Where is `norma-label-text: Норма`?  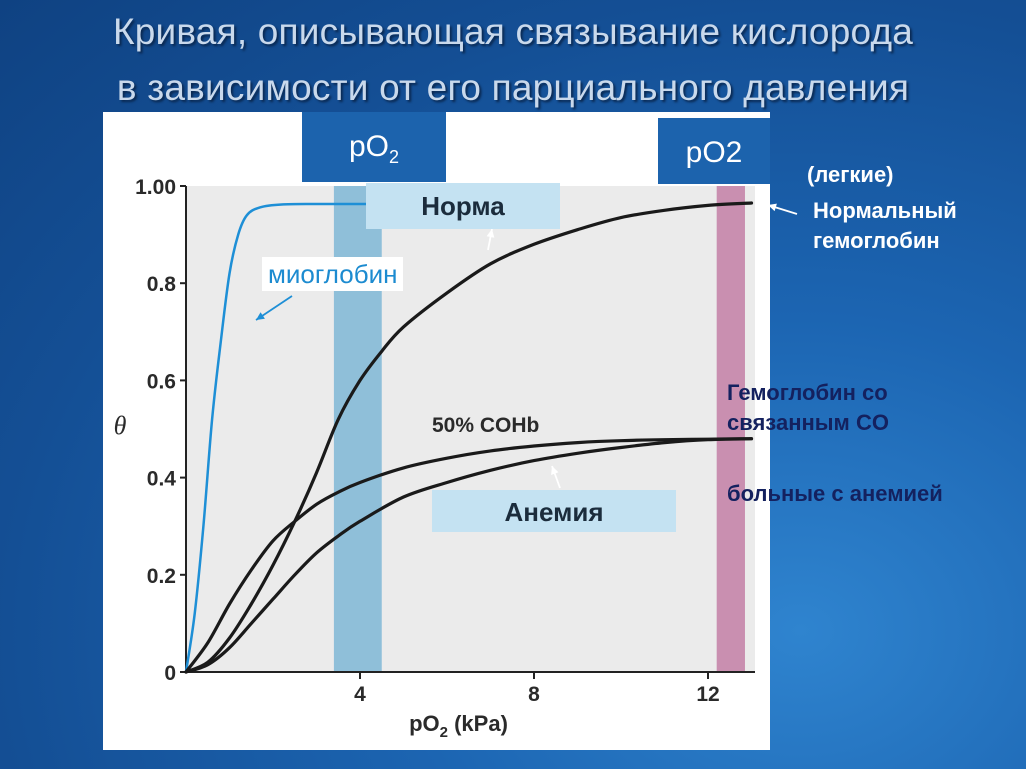
norma-label-text: Норма is located at coordinates (463, 206).